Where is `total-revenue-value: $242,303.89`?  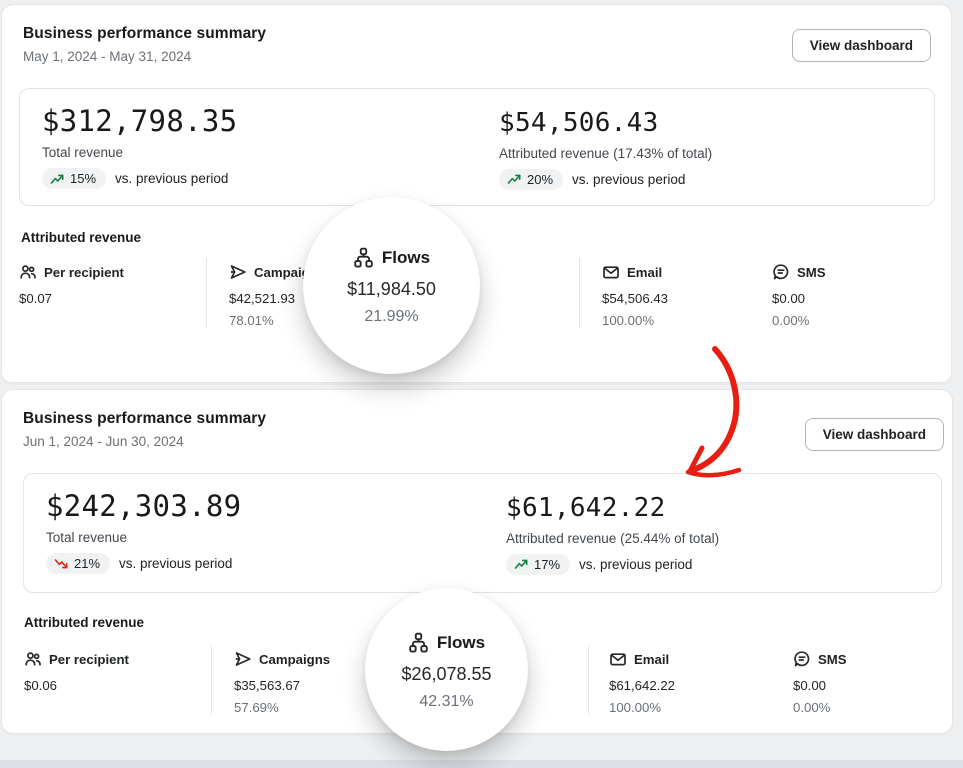
total-revenue-value: $242,303.89 is located at coordinates (144, 506).